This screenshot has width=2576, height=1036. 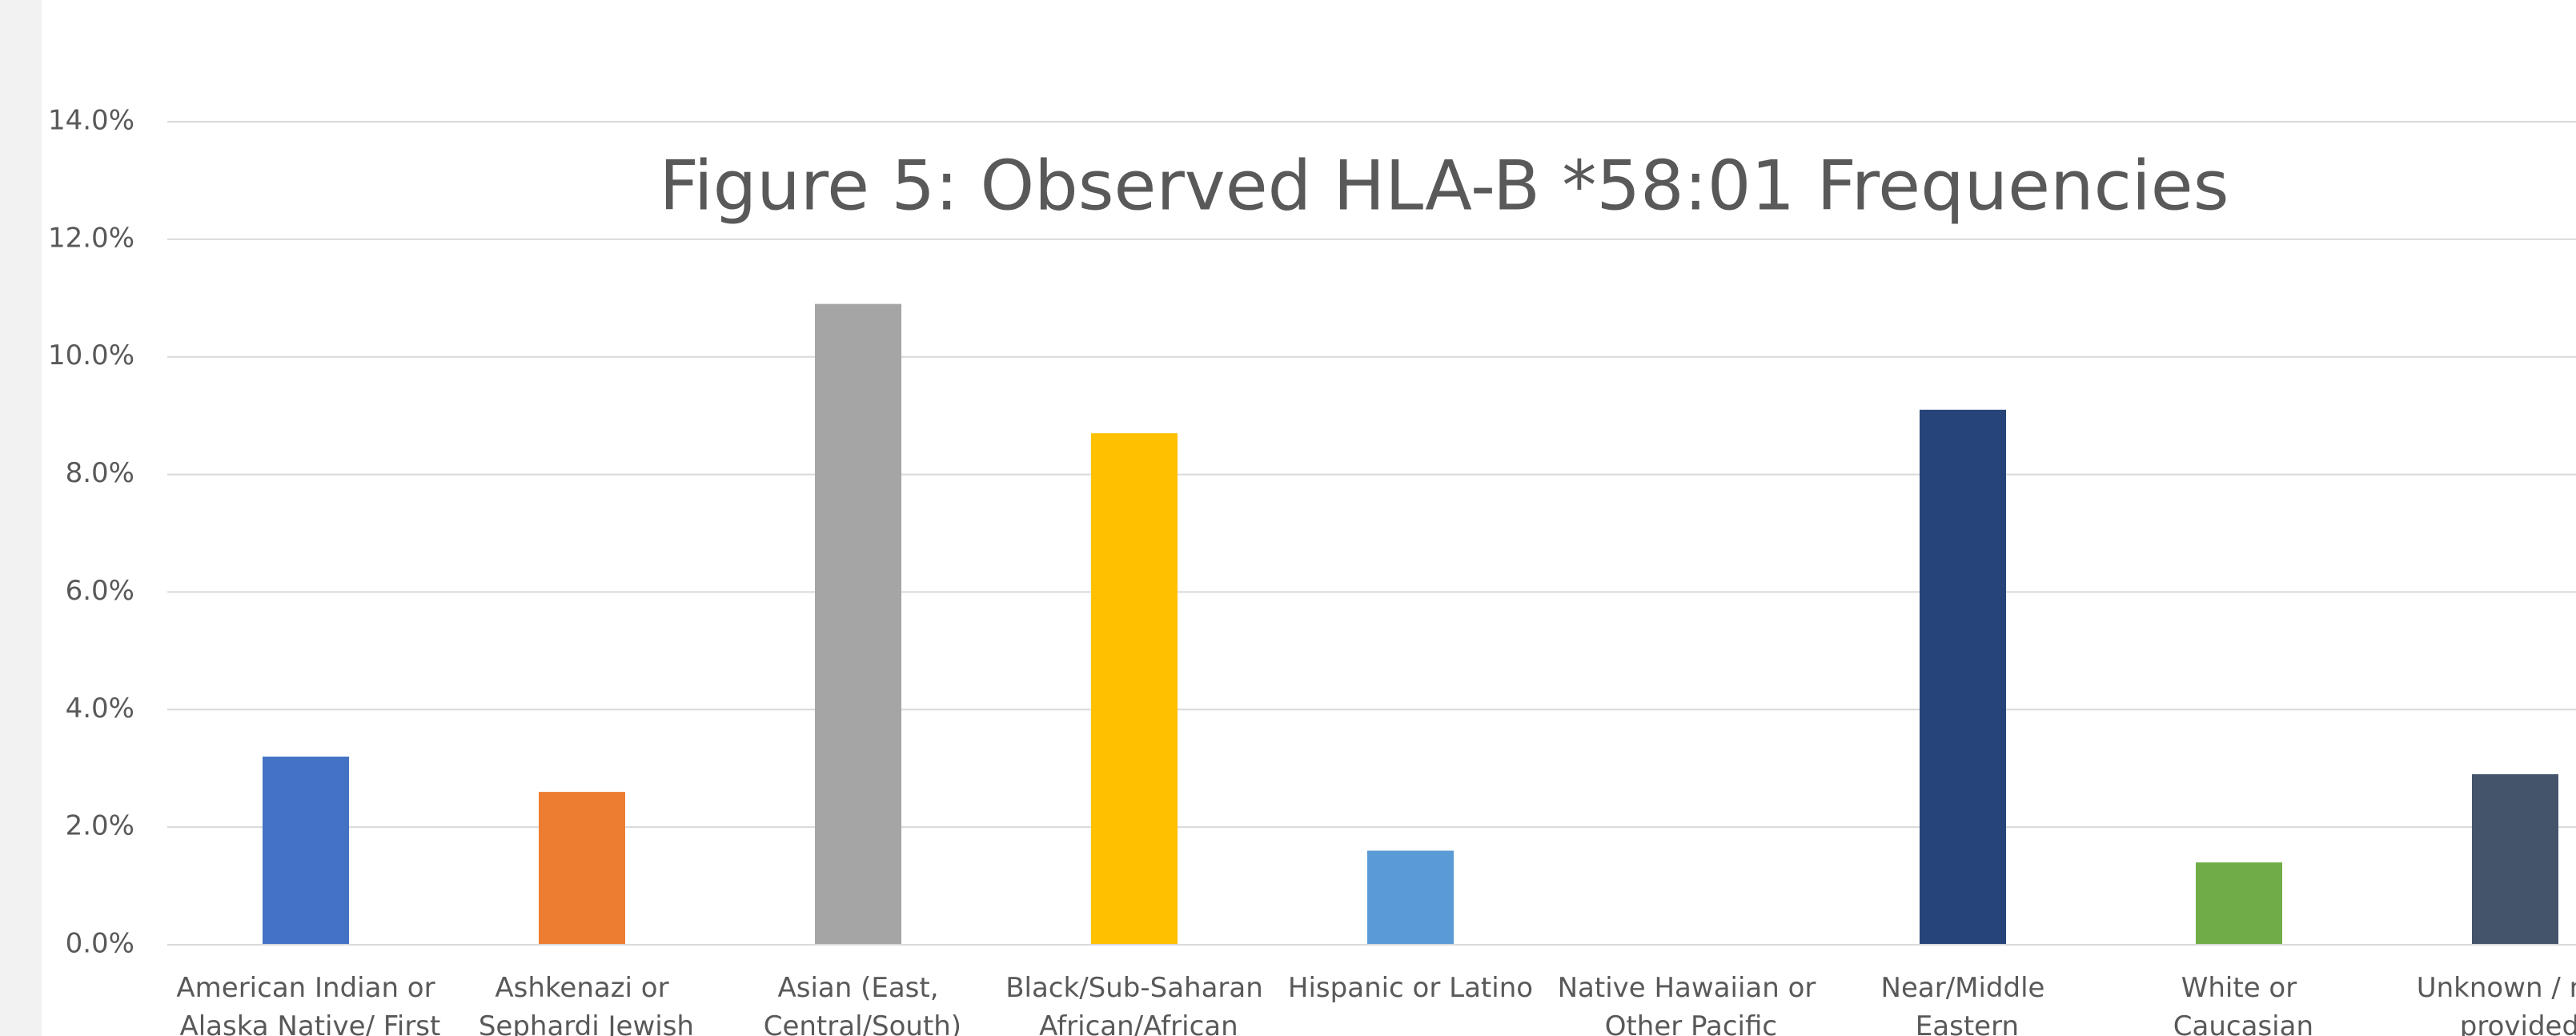 What do you see at coordinates (1134, 988) in the screenshot?
I see `x-tick-label-line: Black/Sub-Saharan` at bounding box center [1134, 988].